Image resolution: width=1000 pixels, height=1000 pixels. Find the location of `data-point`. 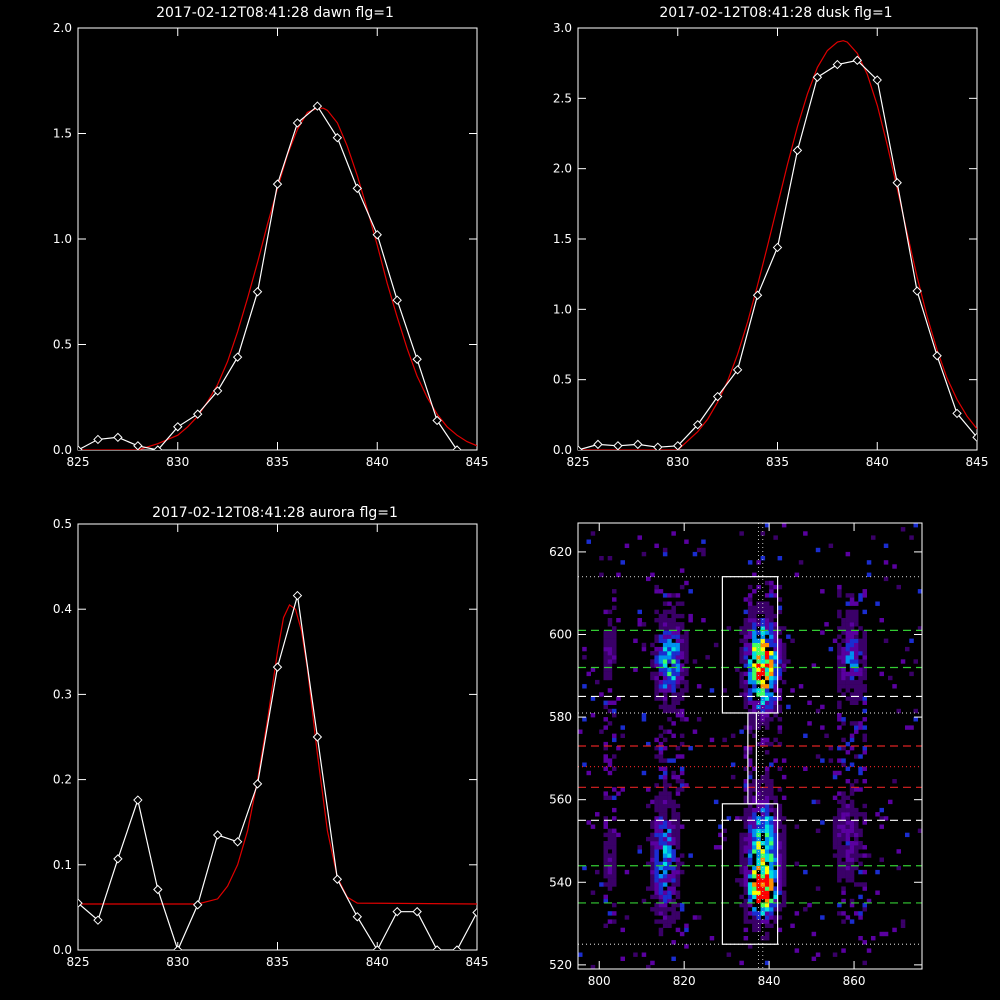

data-point is located at coordinates (678, 445).